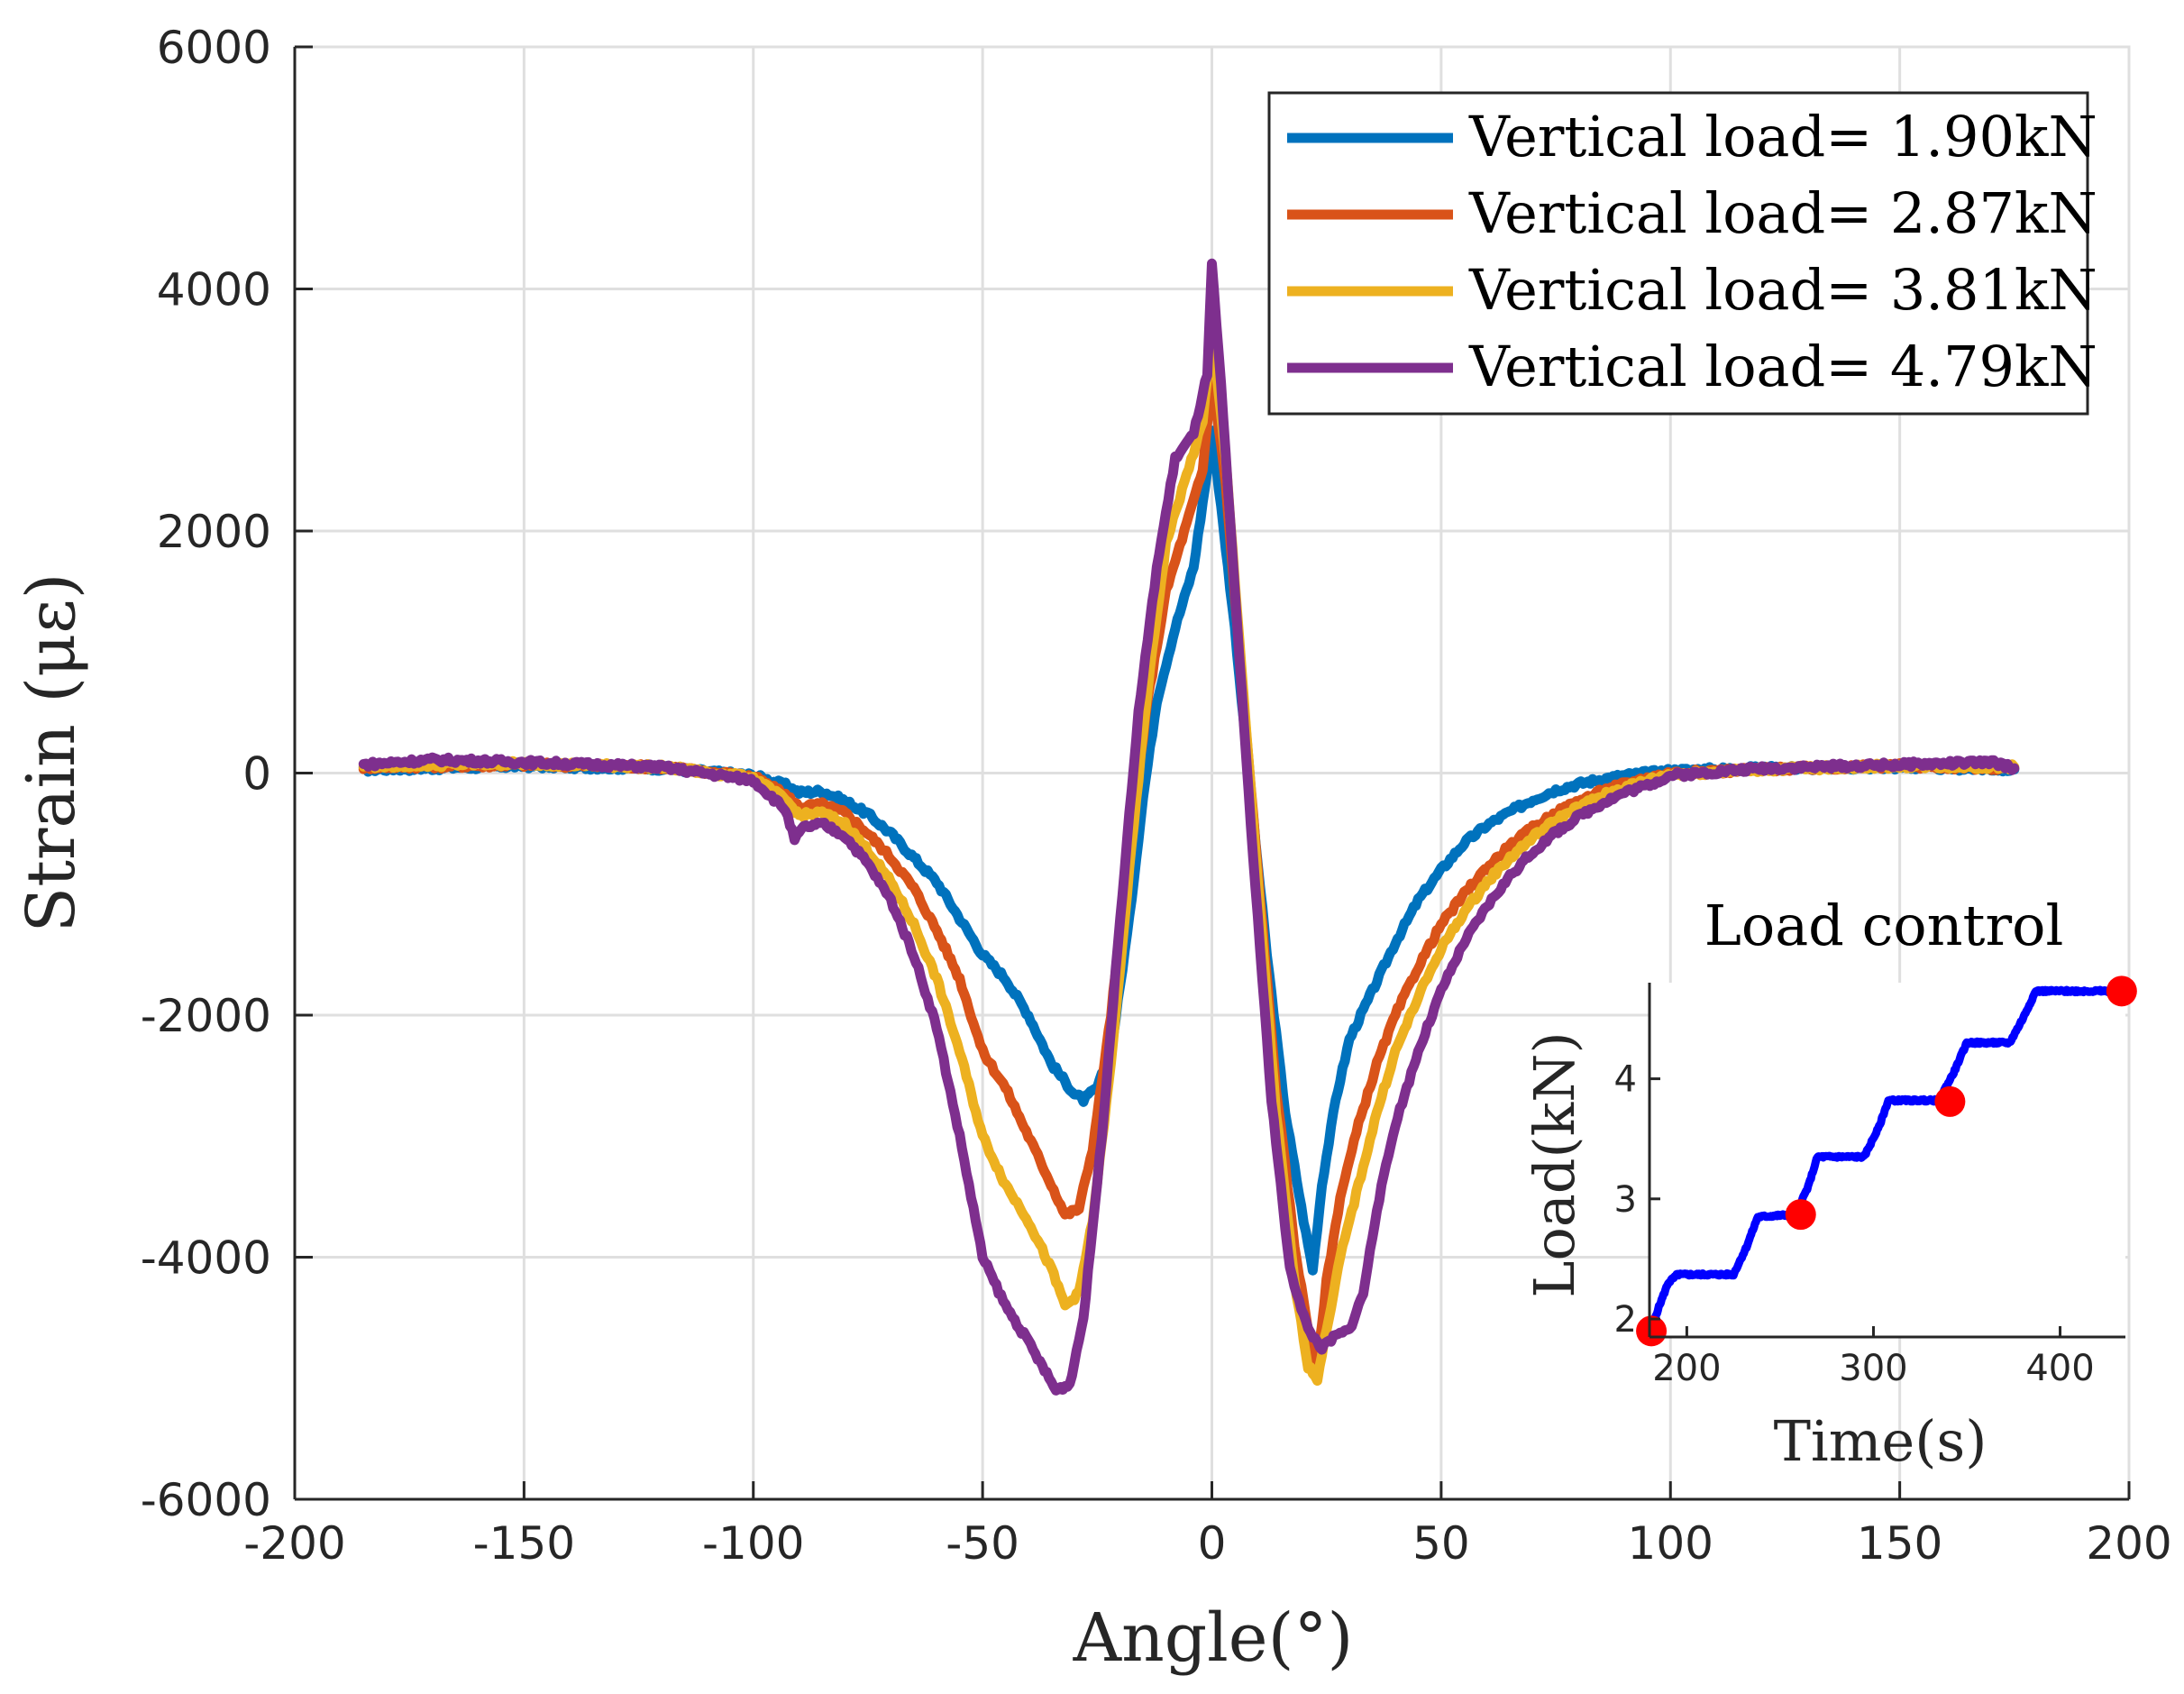 This screenshot has height=1694, width=2184. Describe the element at coordinates (214, 48) in the screenshot. I see `y-tick-label: 6000` at that location.